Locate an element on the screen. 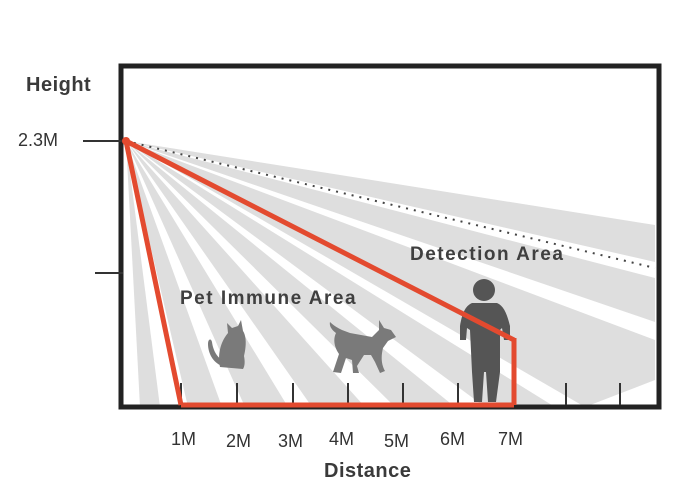  x-tick-5m: 5M is located at coordinates (397, 441).